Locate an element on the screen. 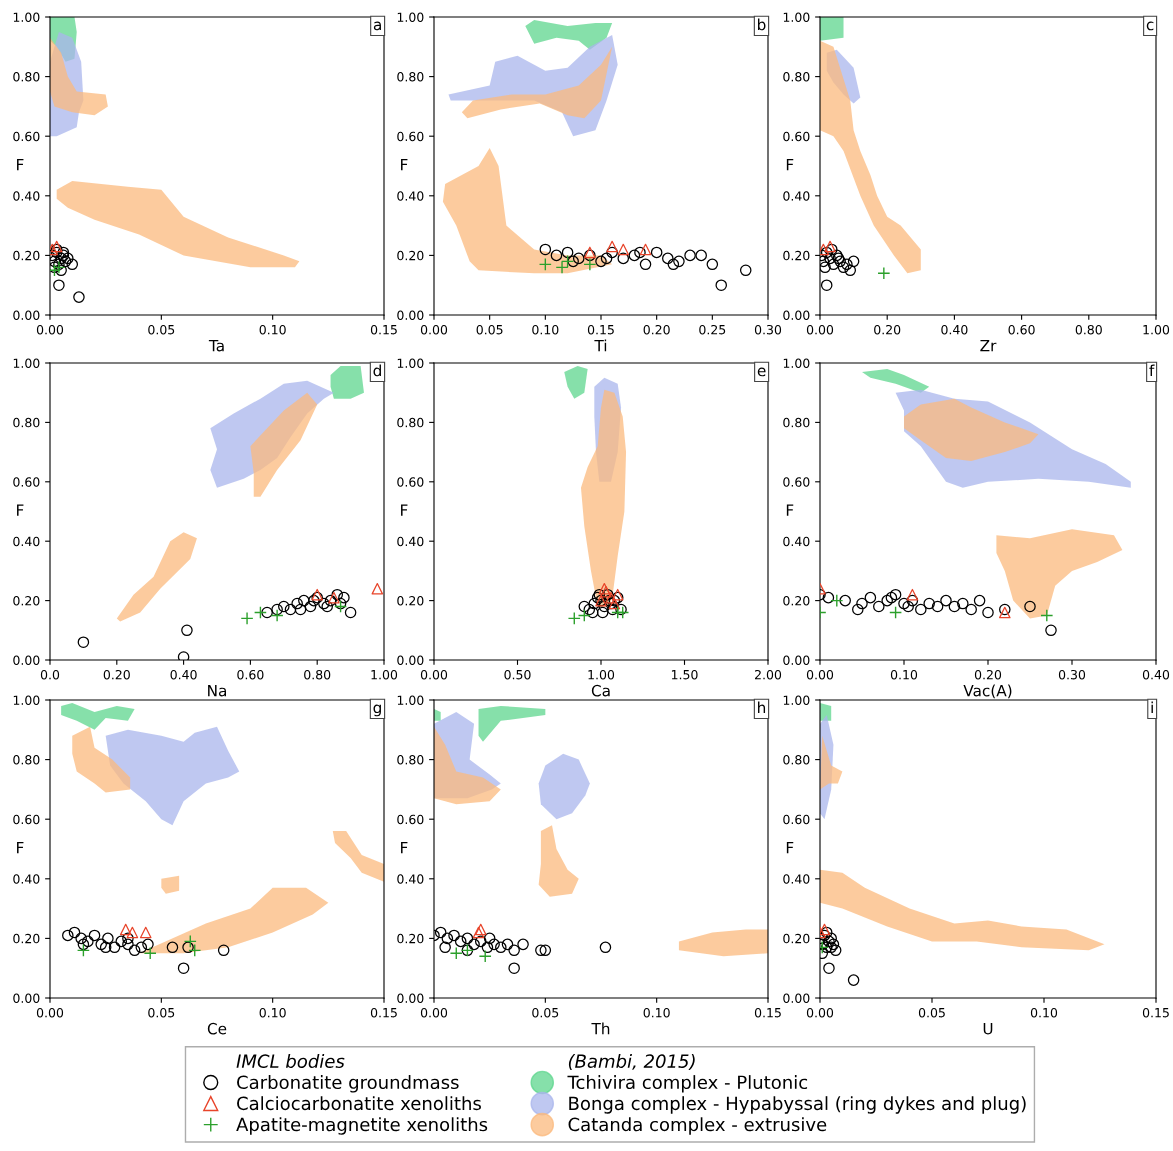  legend-label: Catanda complex - extrusive is located at coordinates (697, 1126).